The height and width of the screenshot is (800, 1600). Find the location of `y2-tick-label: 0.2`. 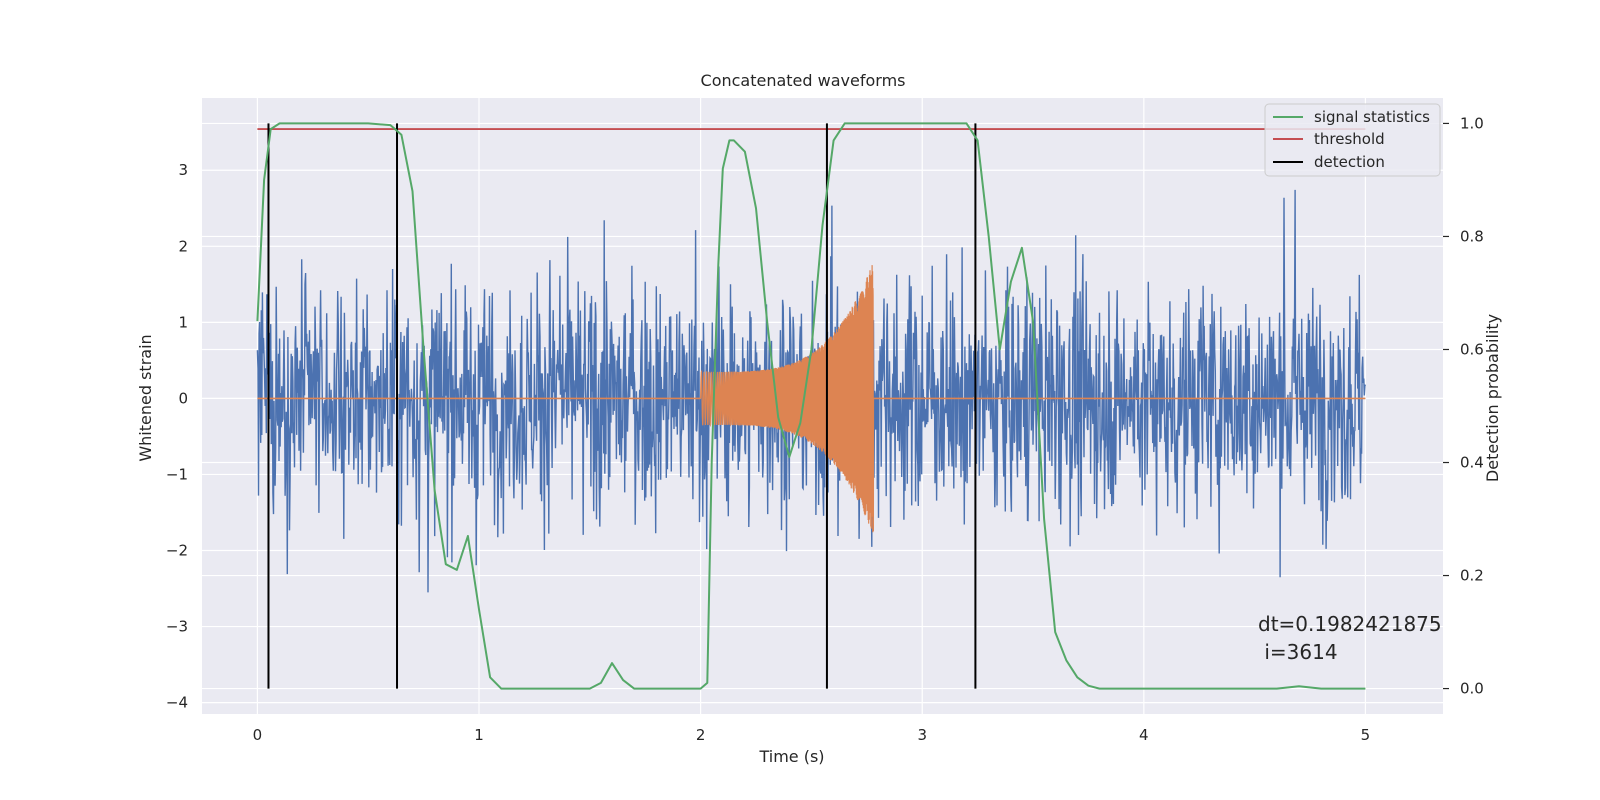

y2-tick-label: 0.2 is located at coordinates (1472, 576).